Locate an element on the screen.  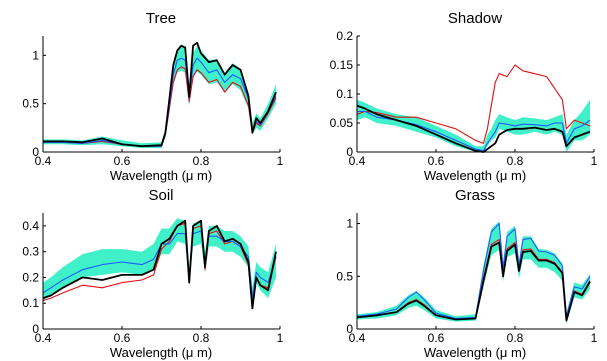
panel-title: Soil is located at coordinates (160, 195).